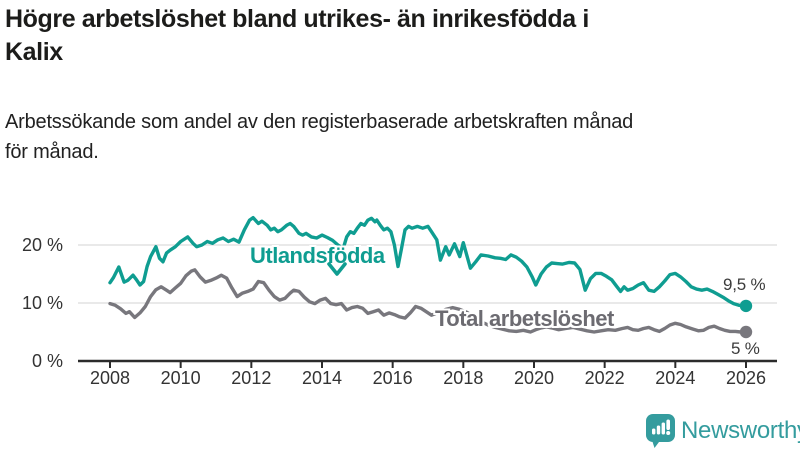 The height and width of the screenshot is (450, 800). What do you see at coordinates (42, 245) in the screenshot?
I see `y-tick-label-20: 20 %` at bounding box center [42, 245].